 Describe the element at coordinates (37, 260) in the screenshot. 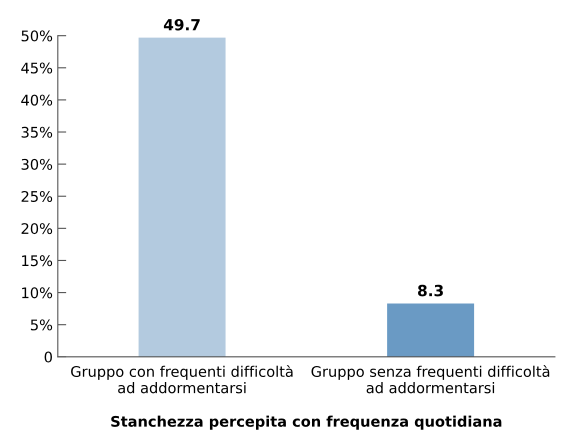

I see `y-tick-label: 15%` at that location.